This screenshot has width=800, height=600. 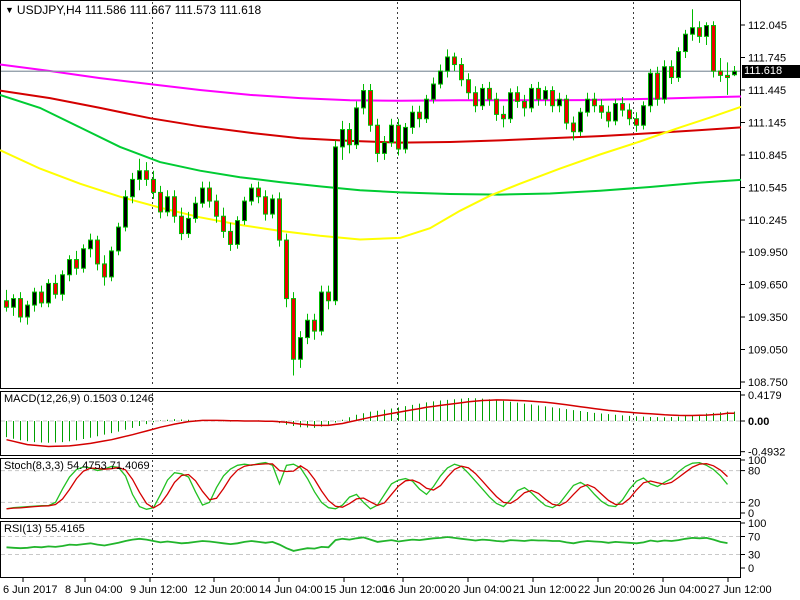 I want to click on symbol-dropdown-icon: ▼, so click(x=9, y=10).